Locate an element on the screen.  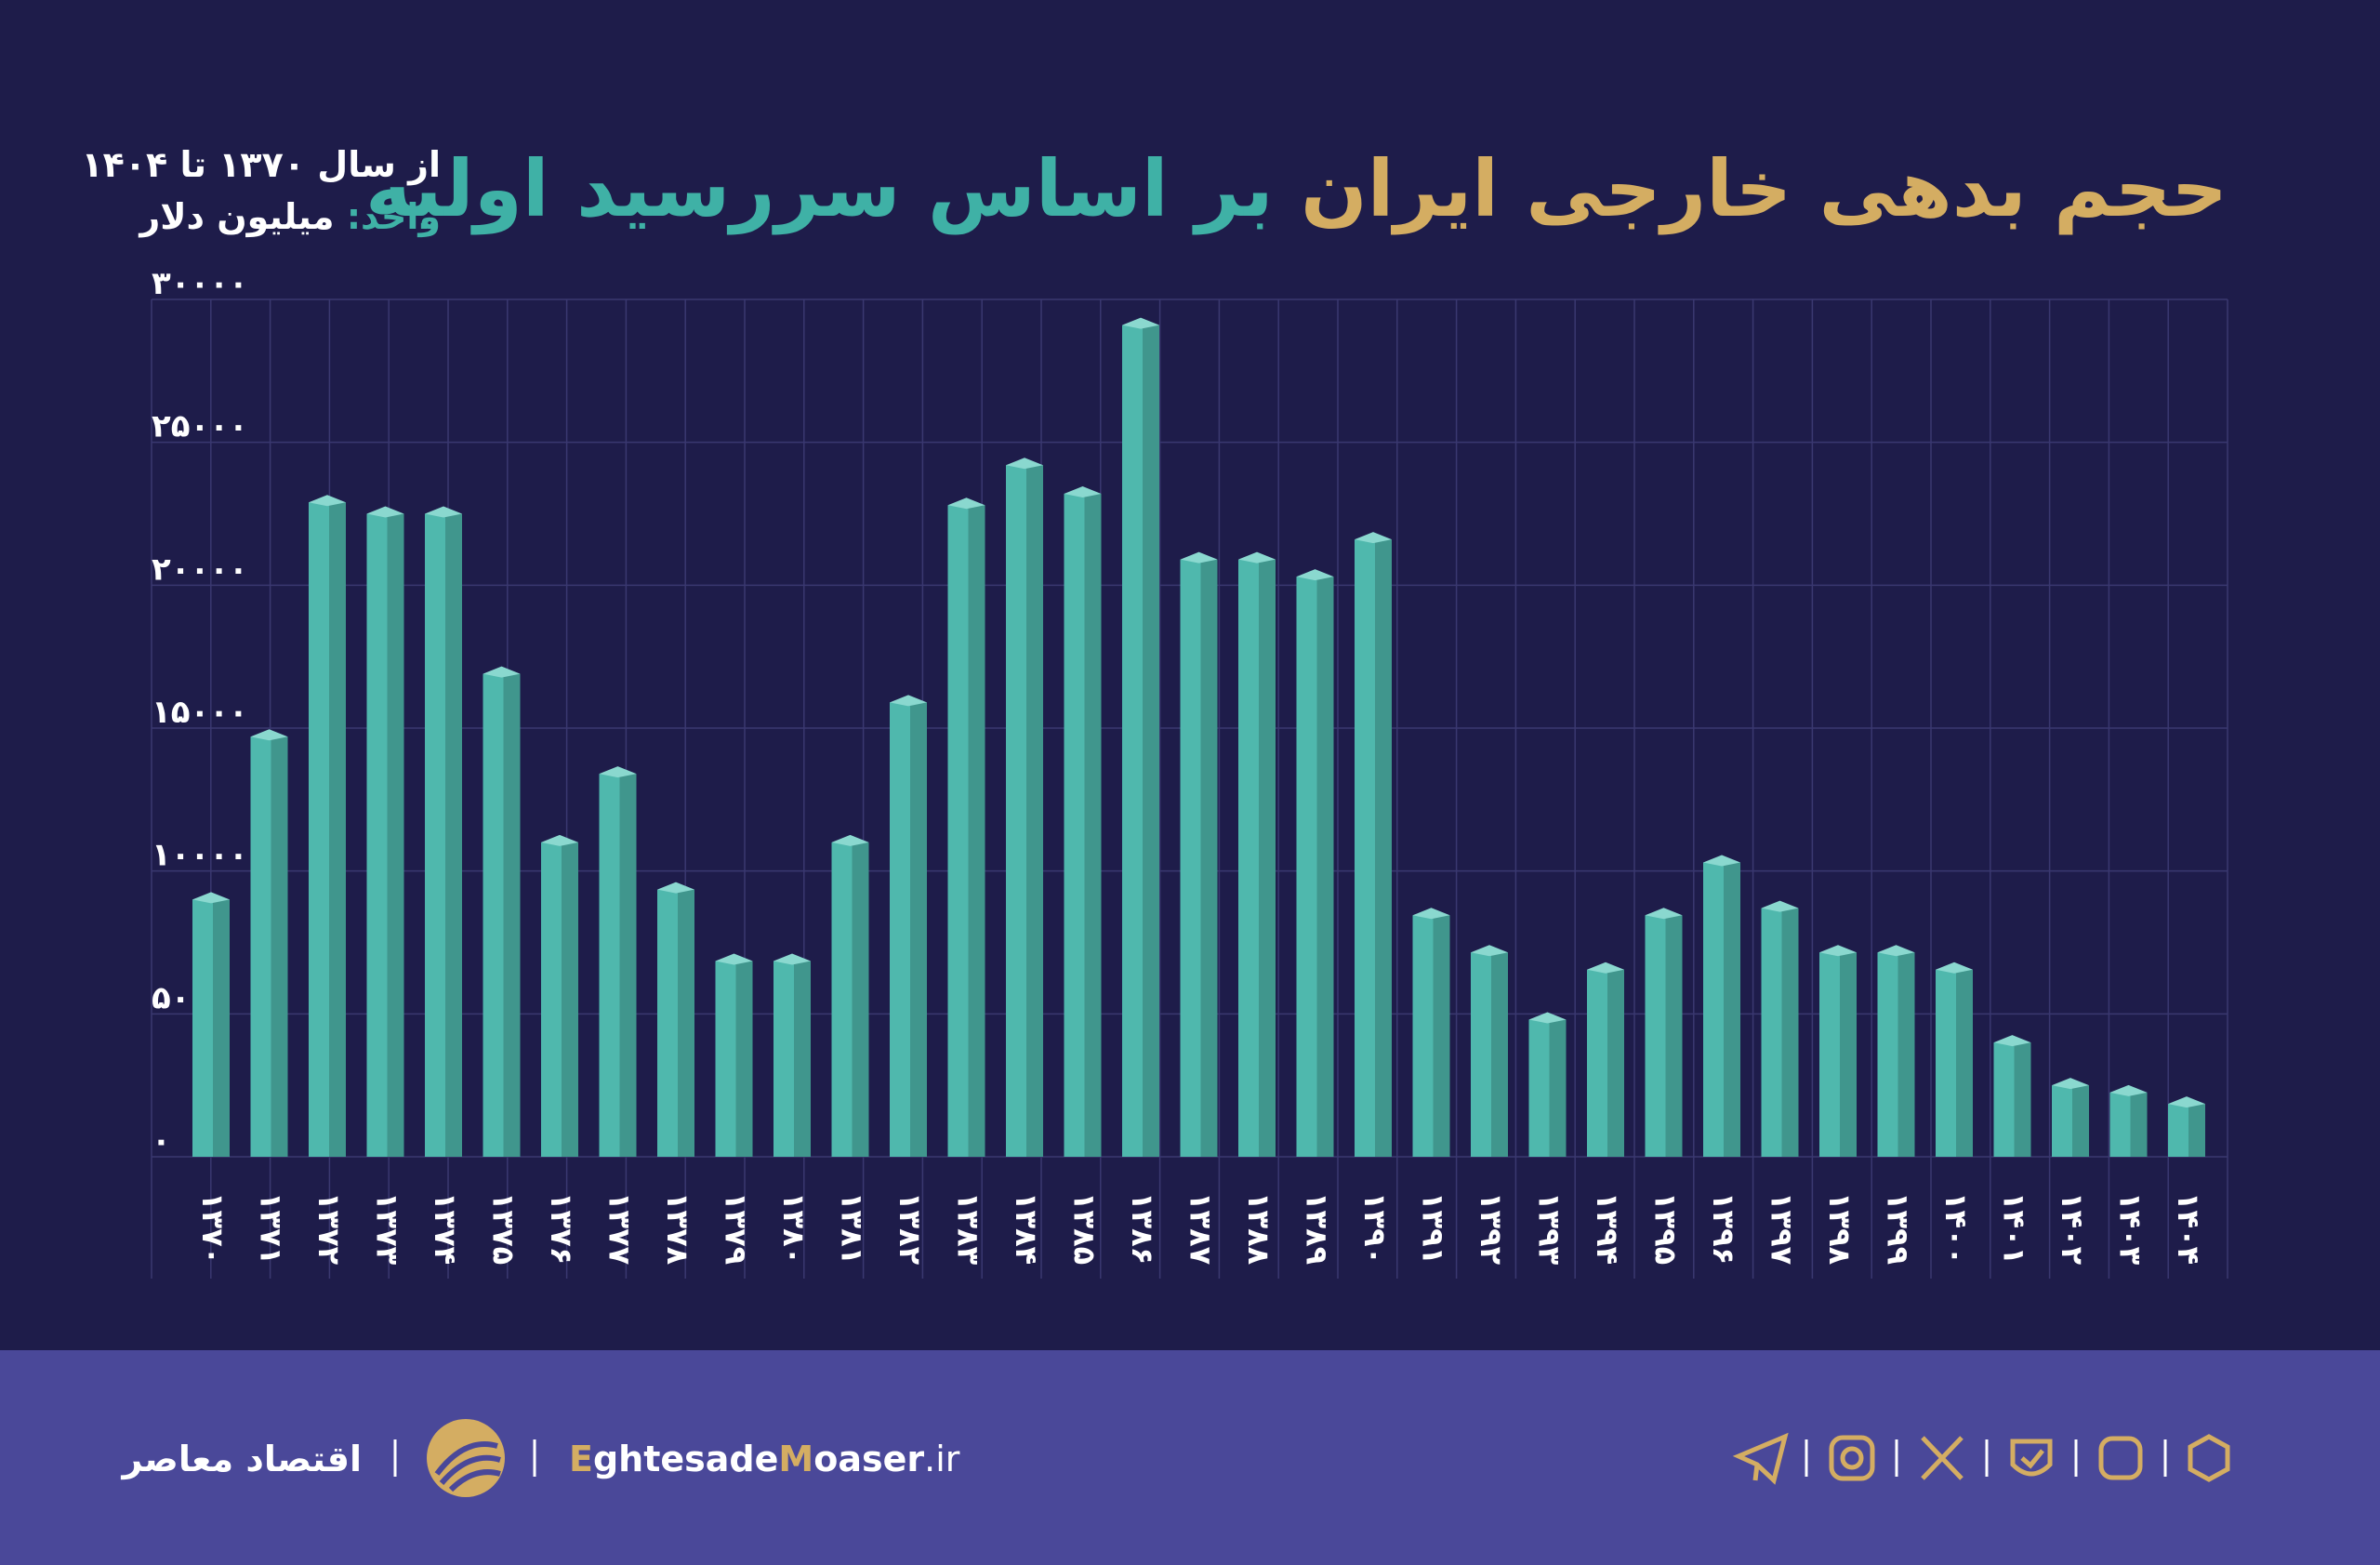
x-tick-label: ۱۳۸۱ is located at coordinates (852, 1228).